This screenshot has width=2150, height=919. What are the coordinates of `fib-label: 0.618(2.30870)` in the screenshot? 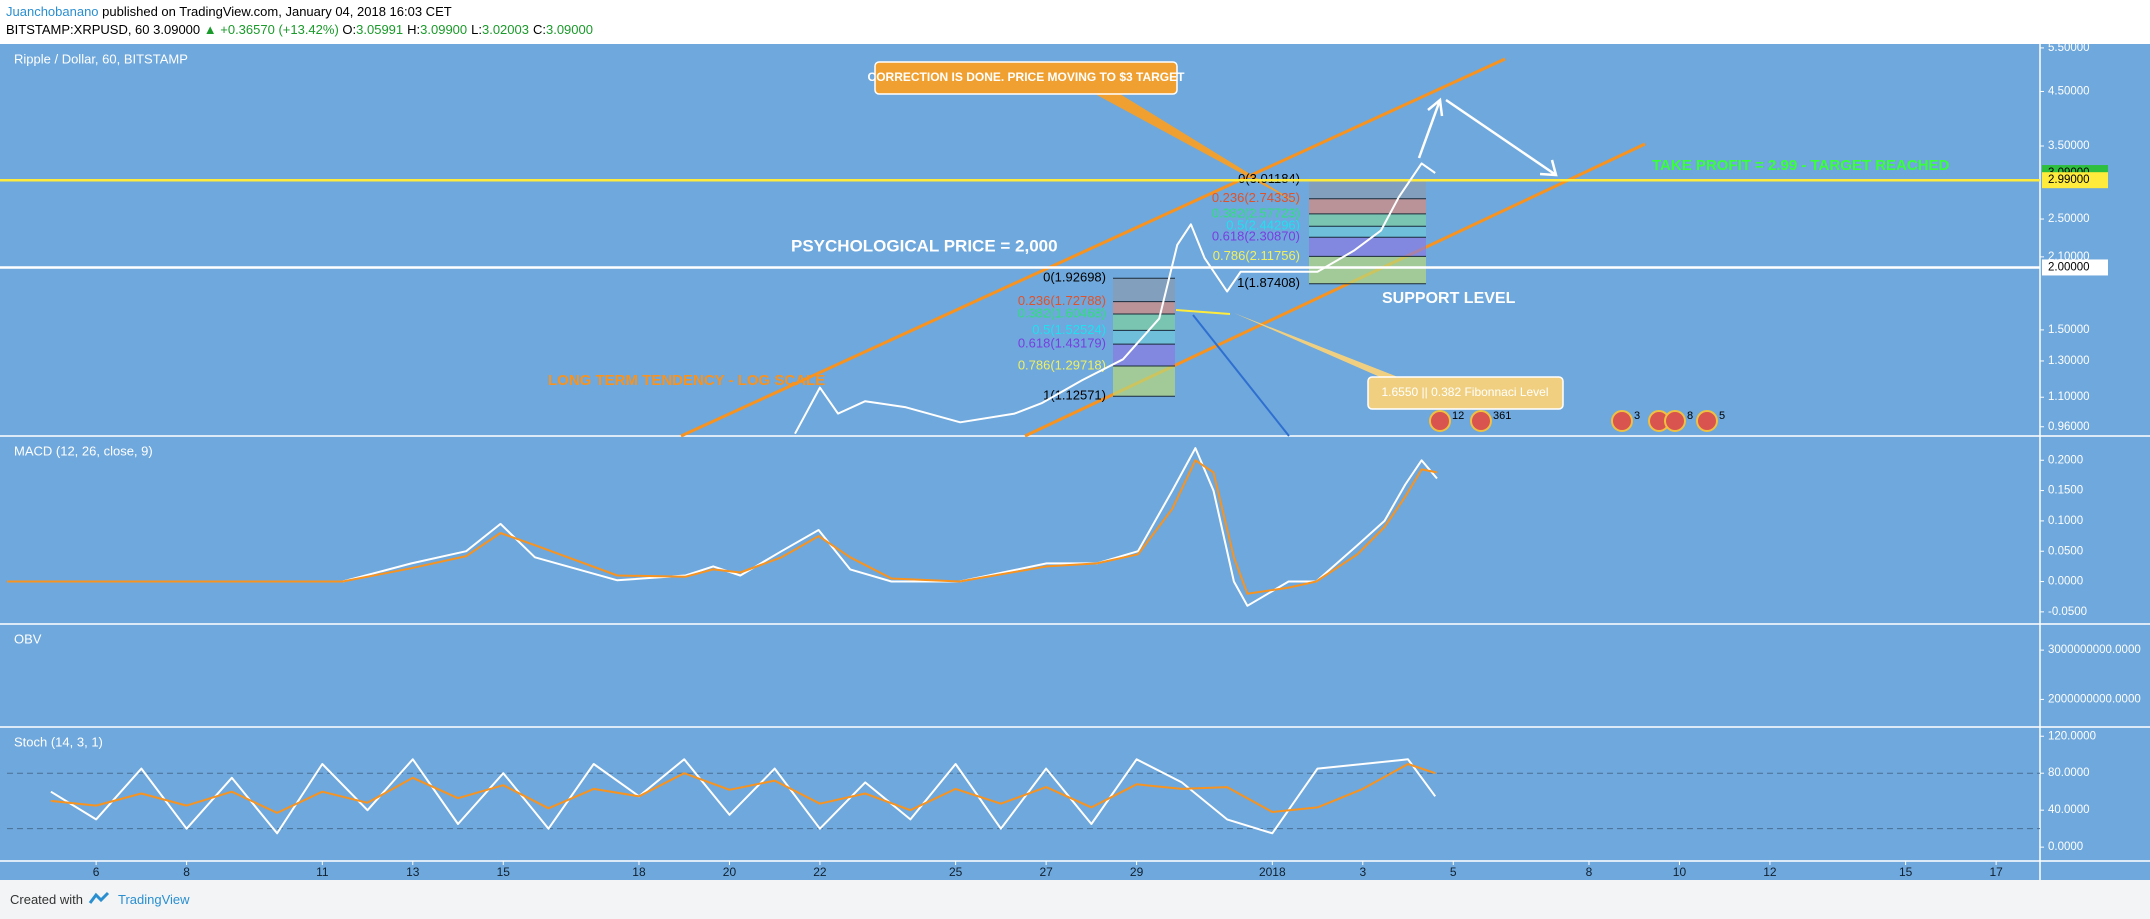 It's located at (1256, 236).